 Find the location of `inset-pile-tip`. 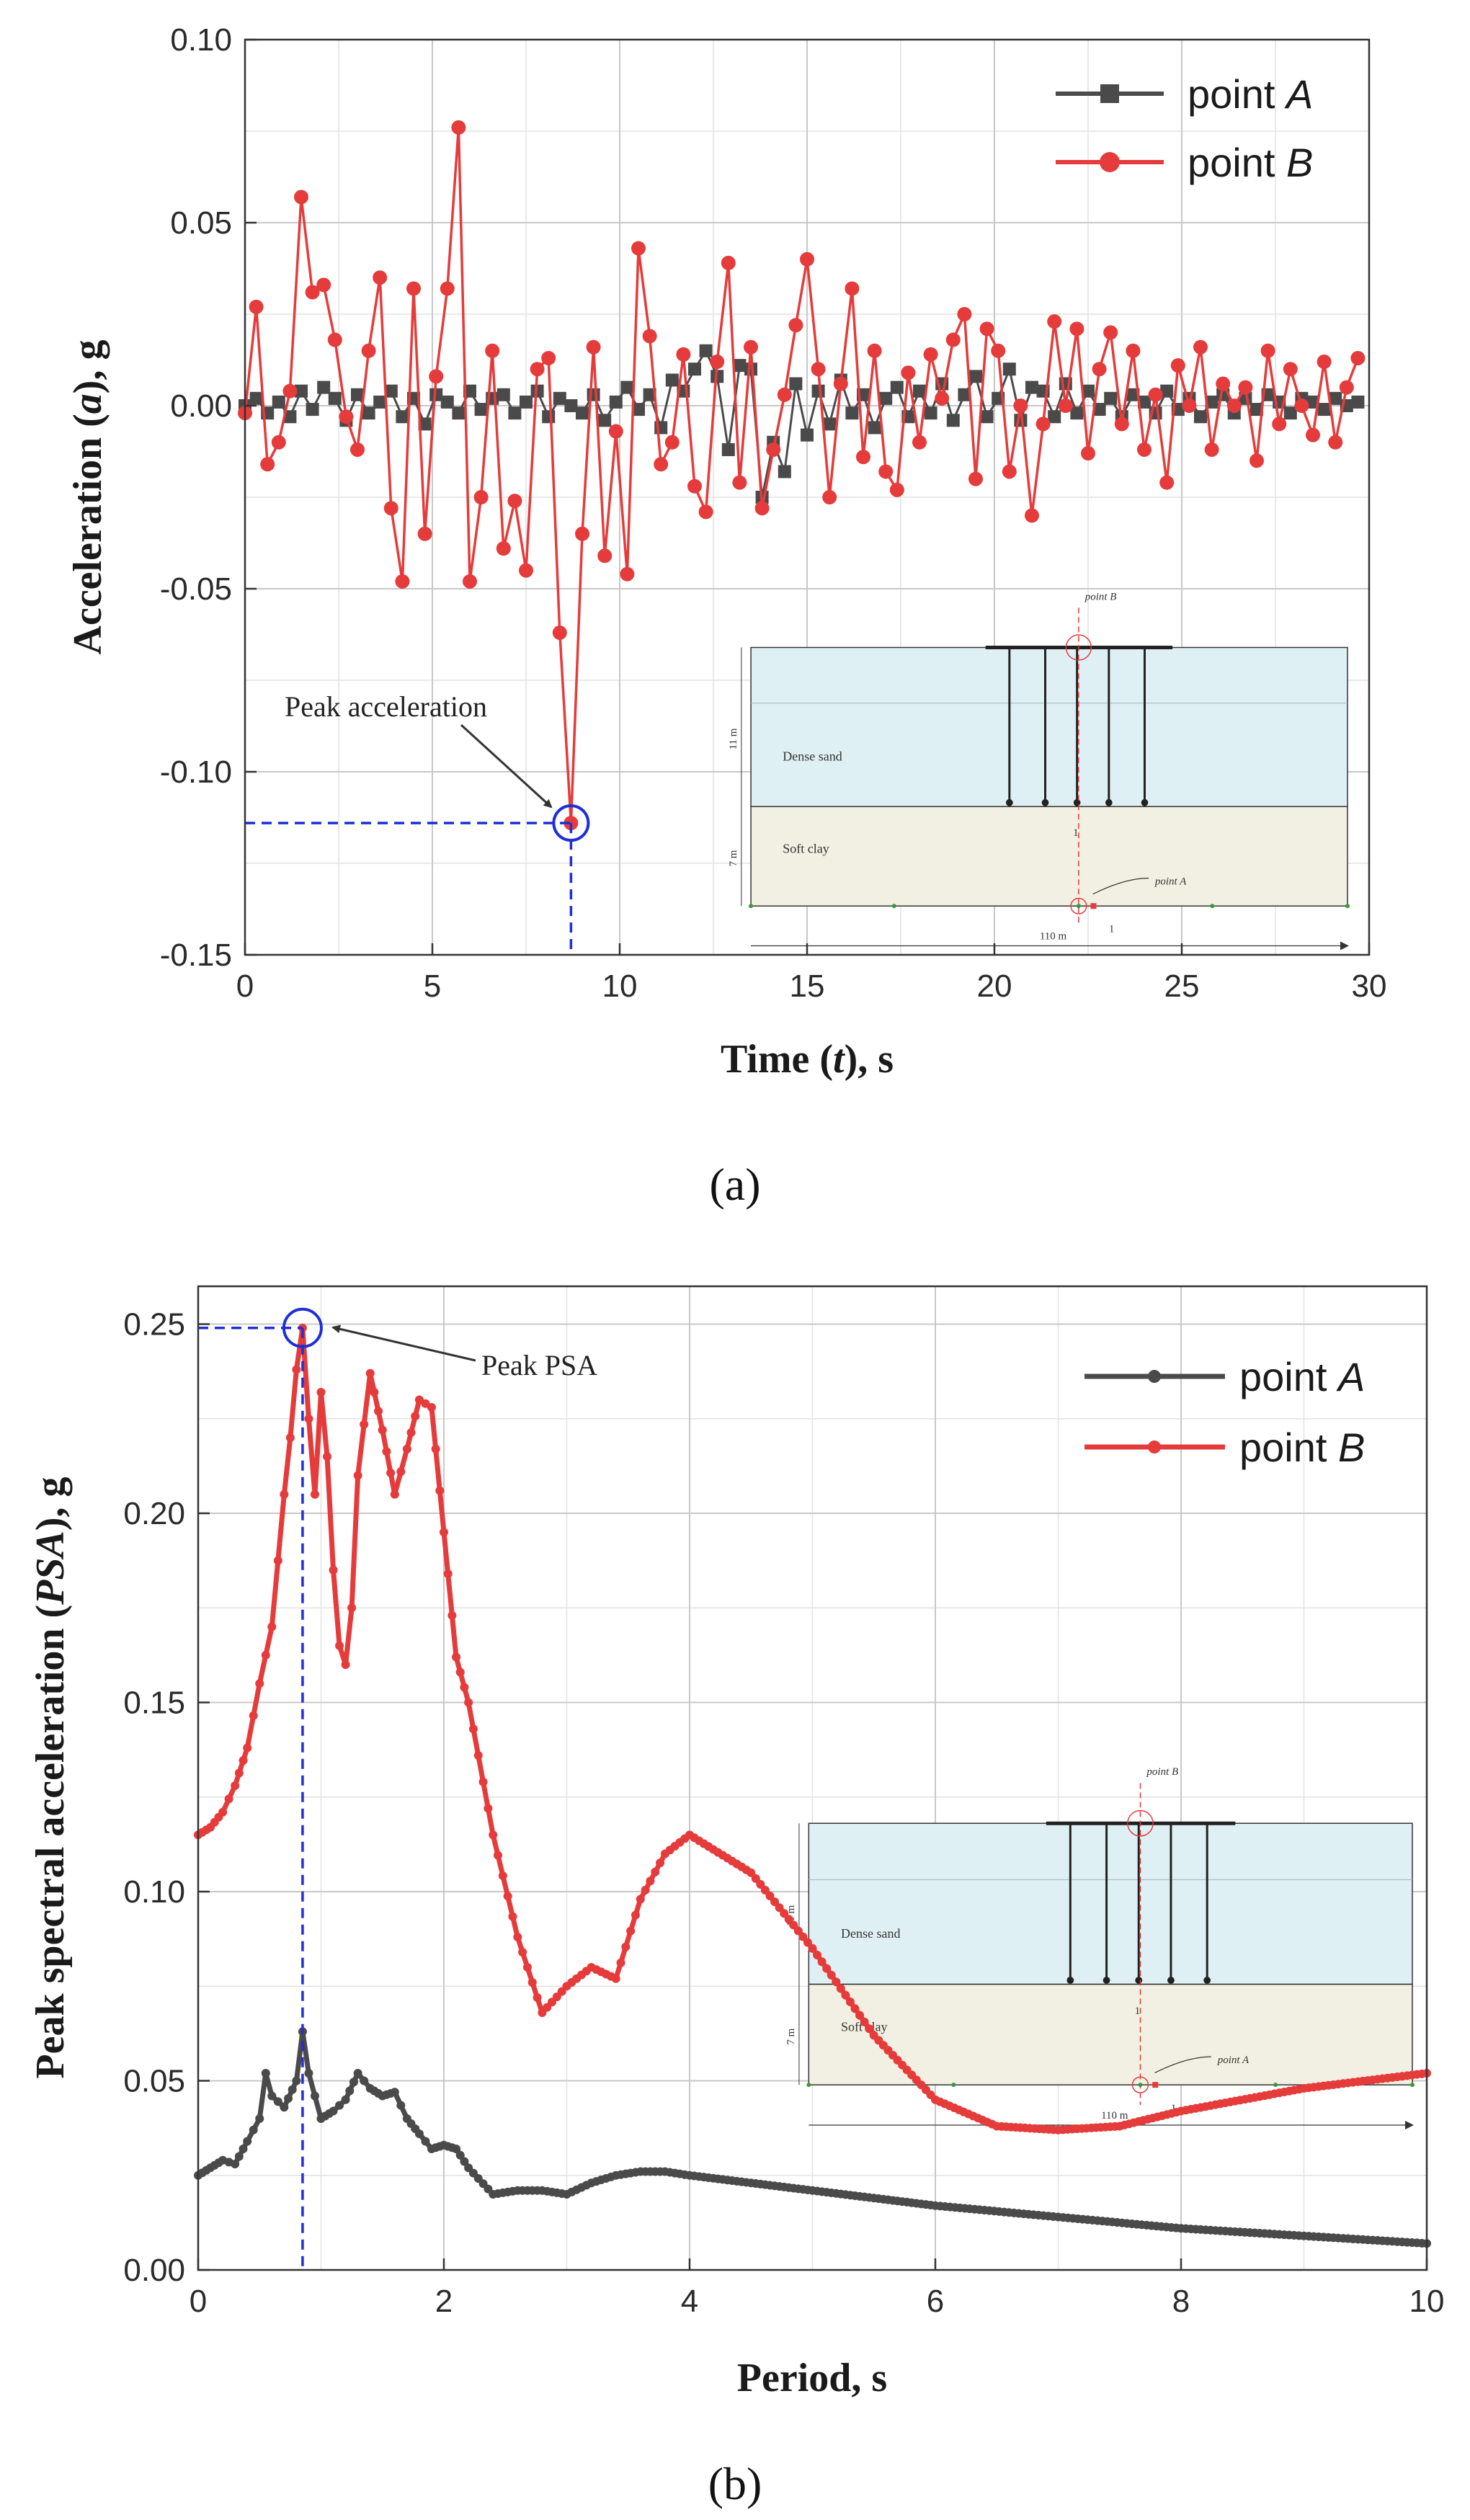

inset-pile-tip is located at coordinates (1109, 802).